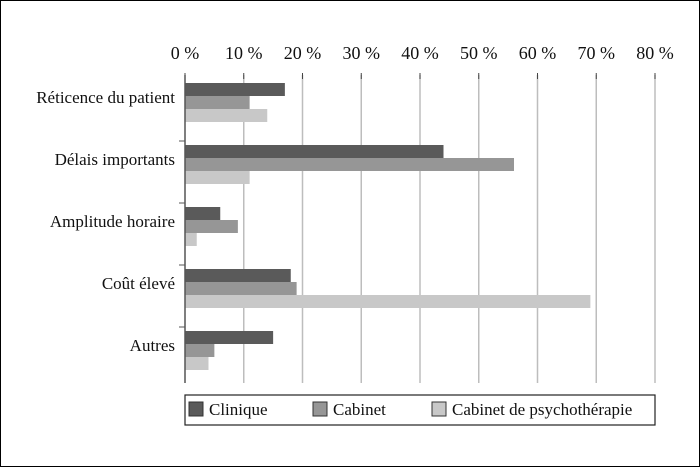 The image size is (700, 468). I want to click on x-tick-label: 20 %, so click(303, 53).